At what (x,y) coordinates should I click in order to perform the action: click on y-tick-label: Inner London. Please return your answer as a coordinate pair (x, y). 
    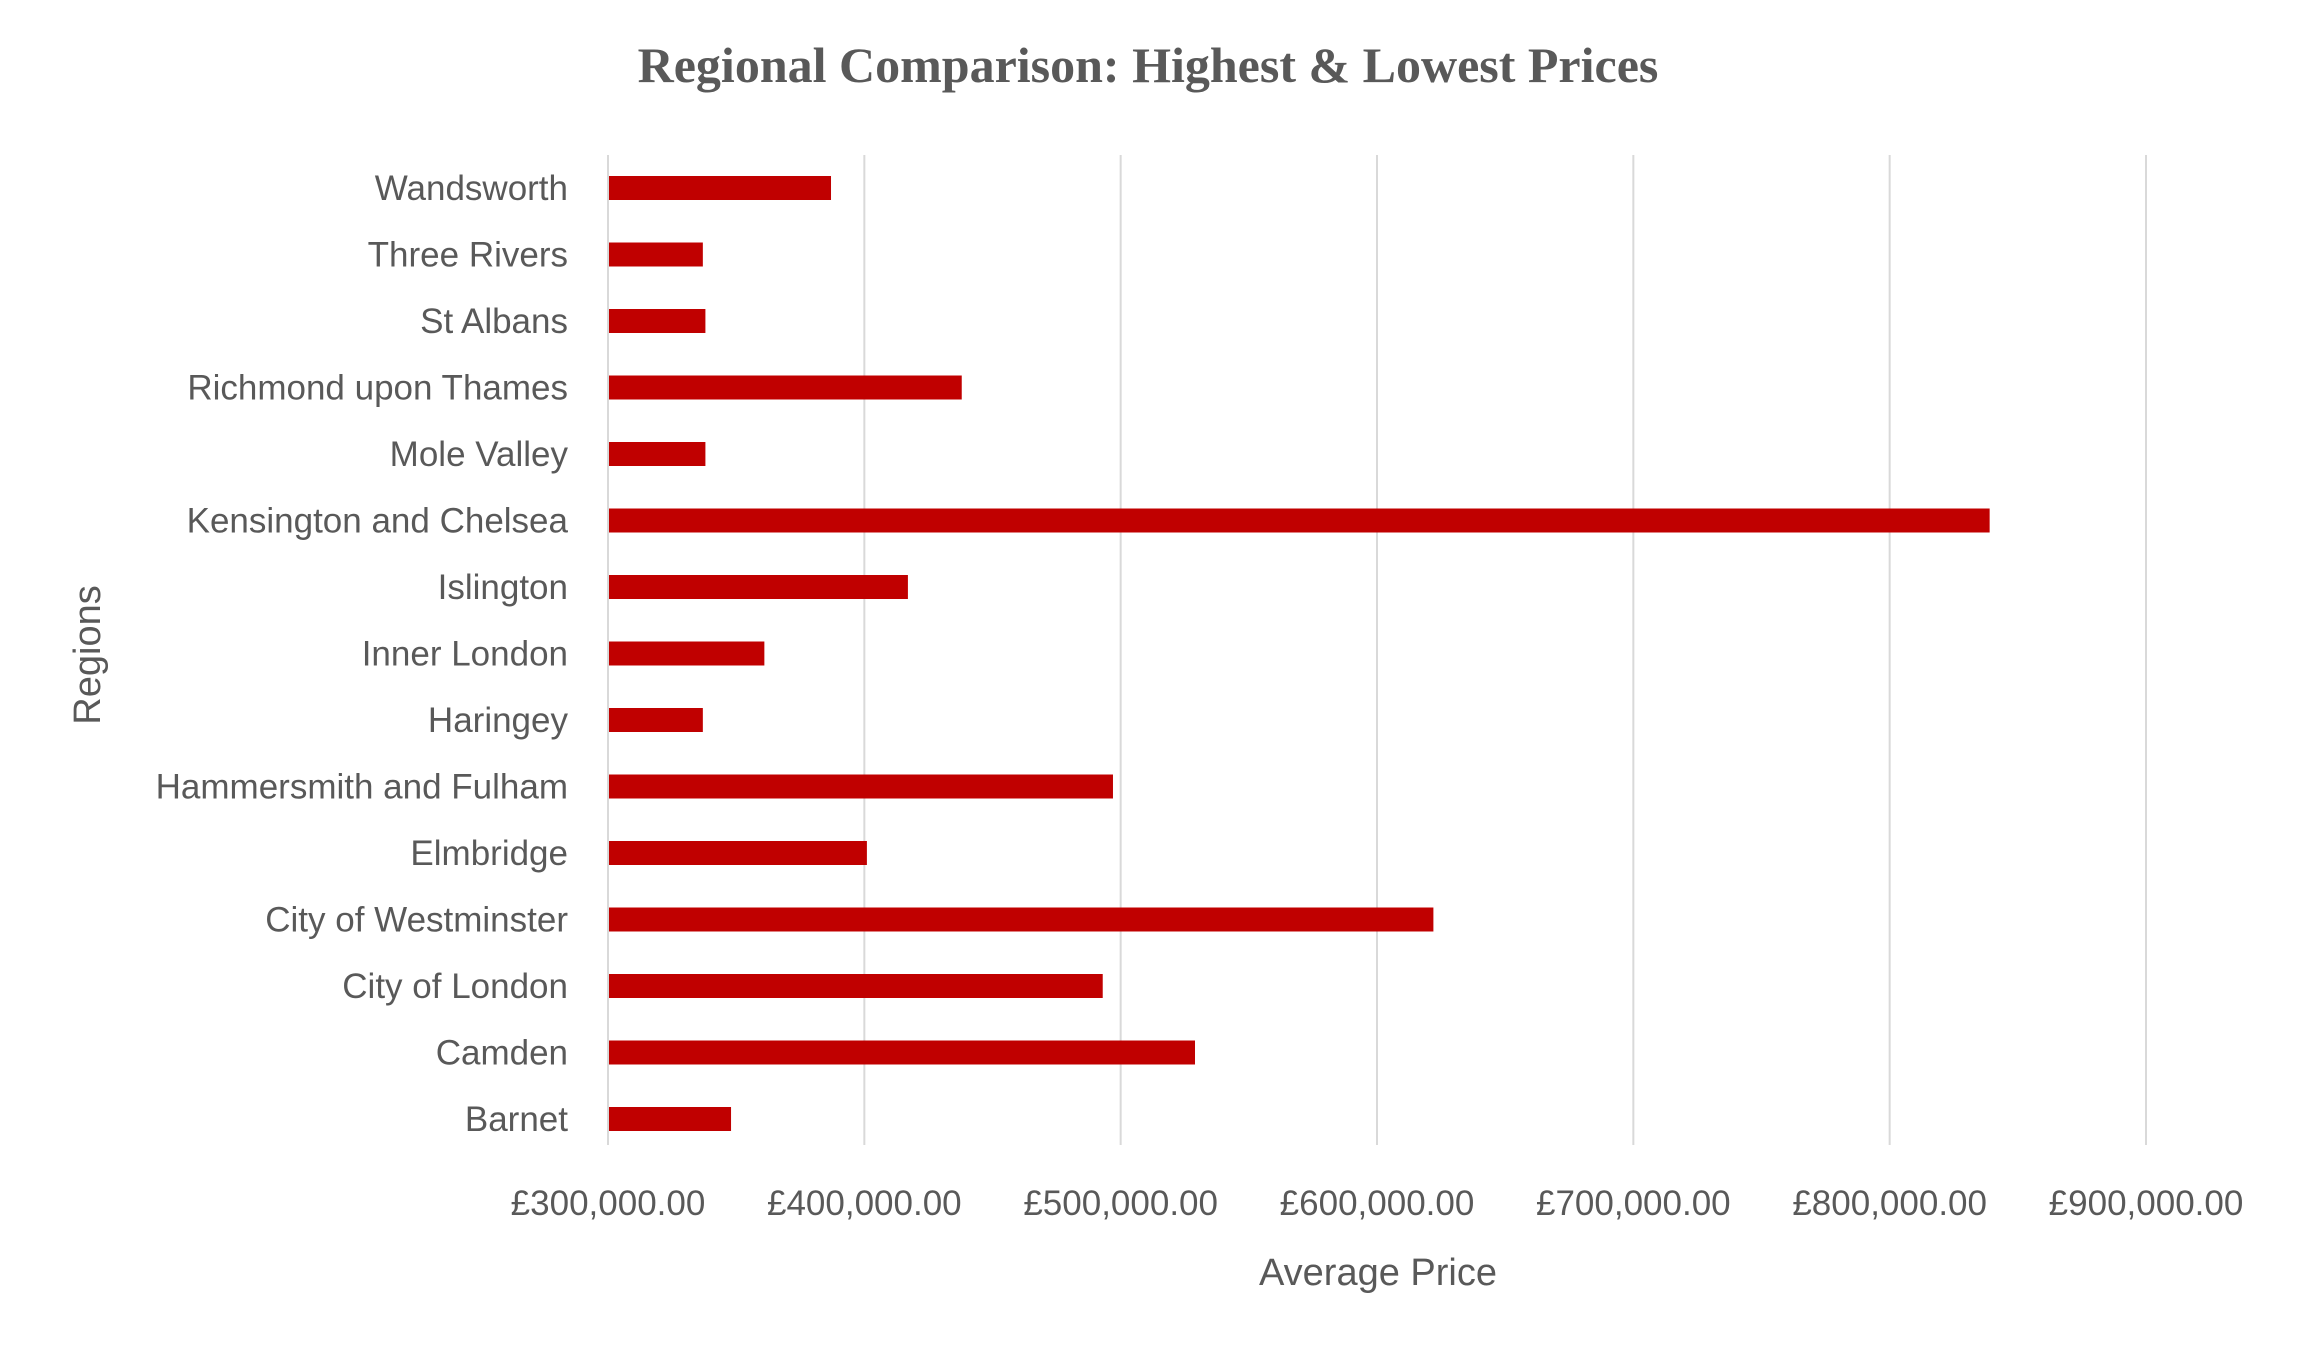
    Looking at the image, I should click on (465, 654).